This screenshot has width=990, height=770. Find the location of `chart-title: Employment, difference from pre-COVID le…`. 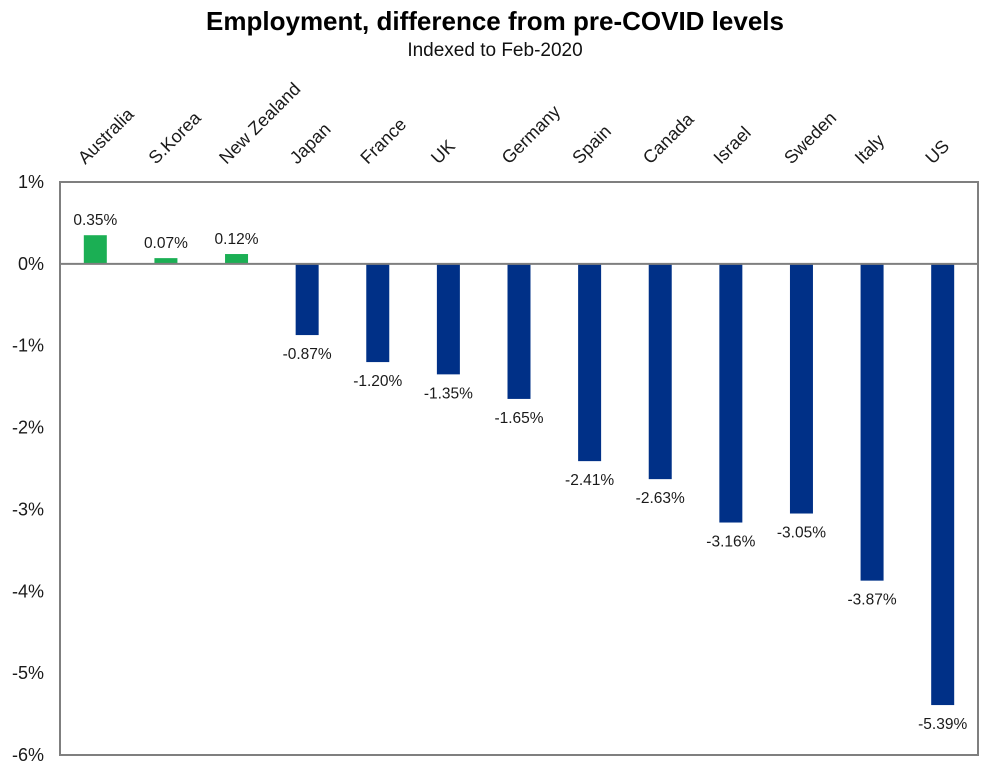

chart-title: Employment, difference from pre-COVID le… is located at coordinates (495, 21).